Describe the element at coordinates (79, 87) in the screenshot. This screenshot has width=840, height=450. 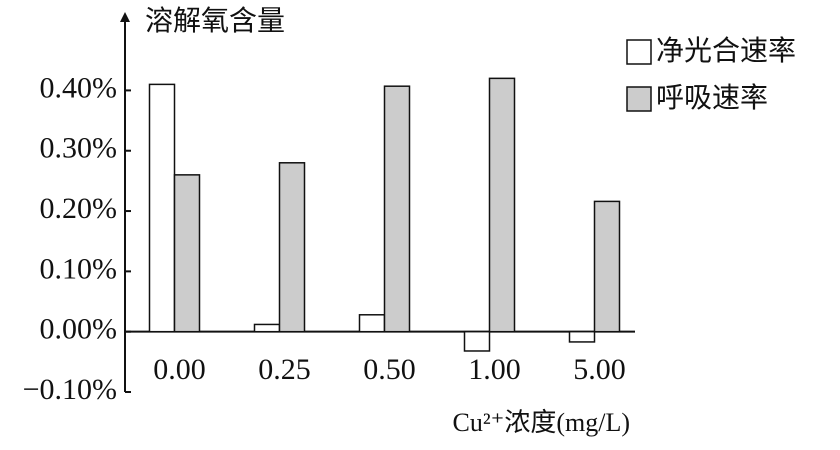
I see `y-tick-label: 0.40%` at that location.